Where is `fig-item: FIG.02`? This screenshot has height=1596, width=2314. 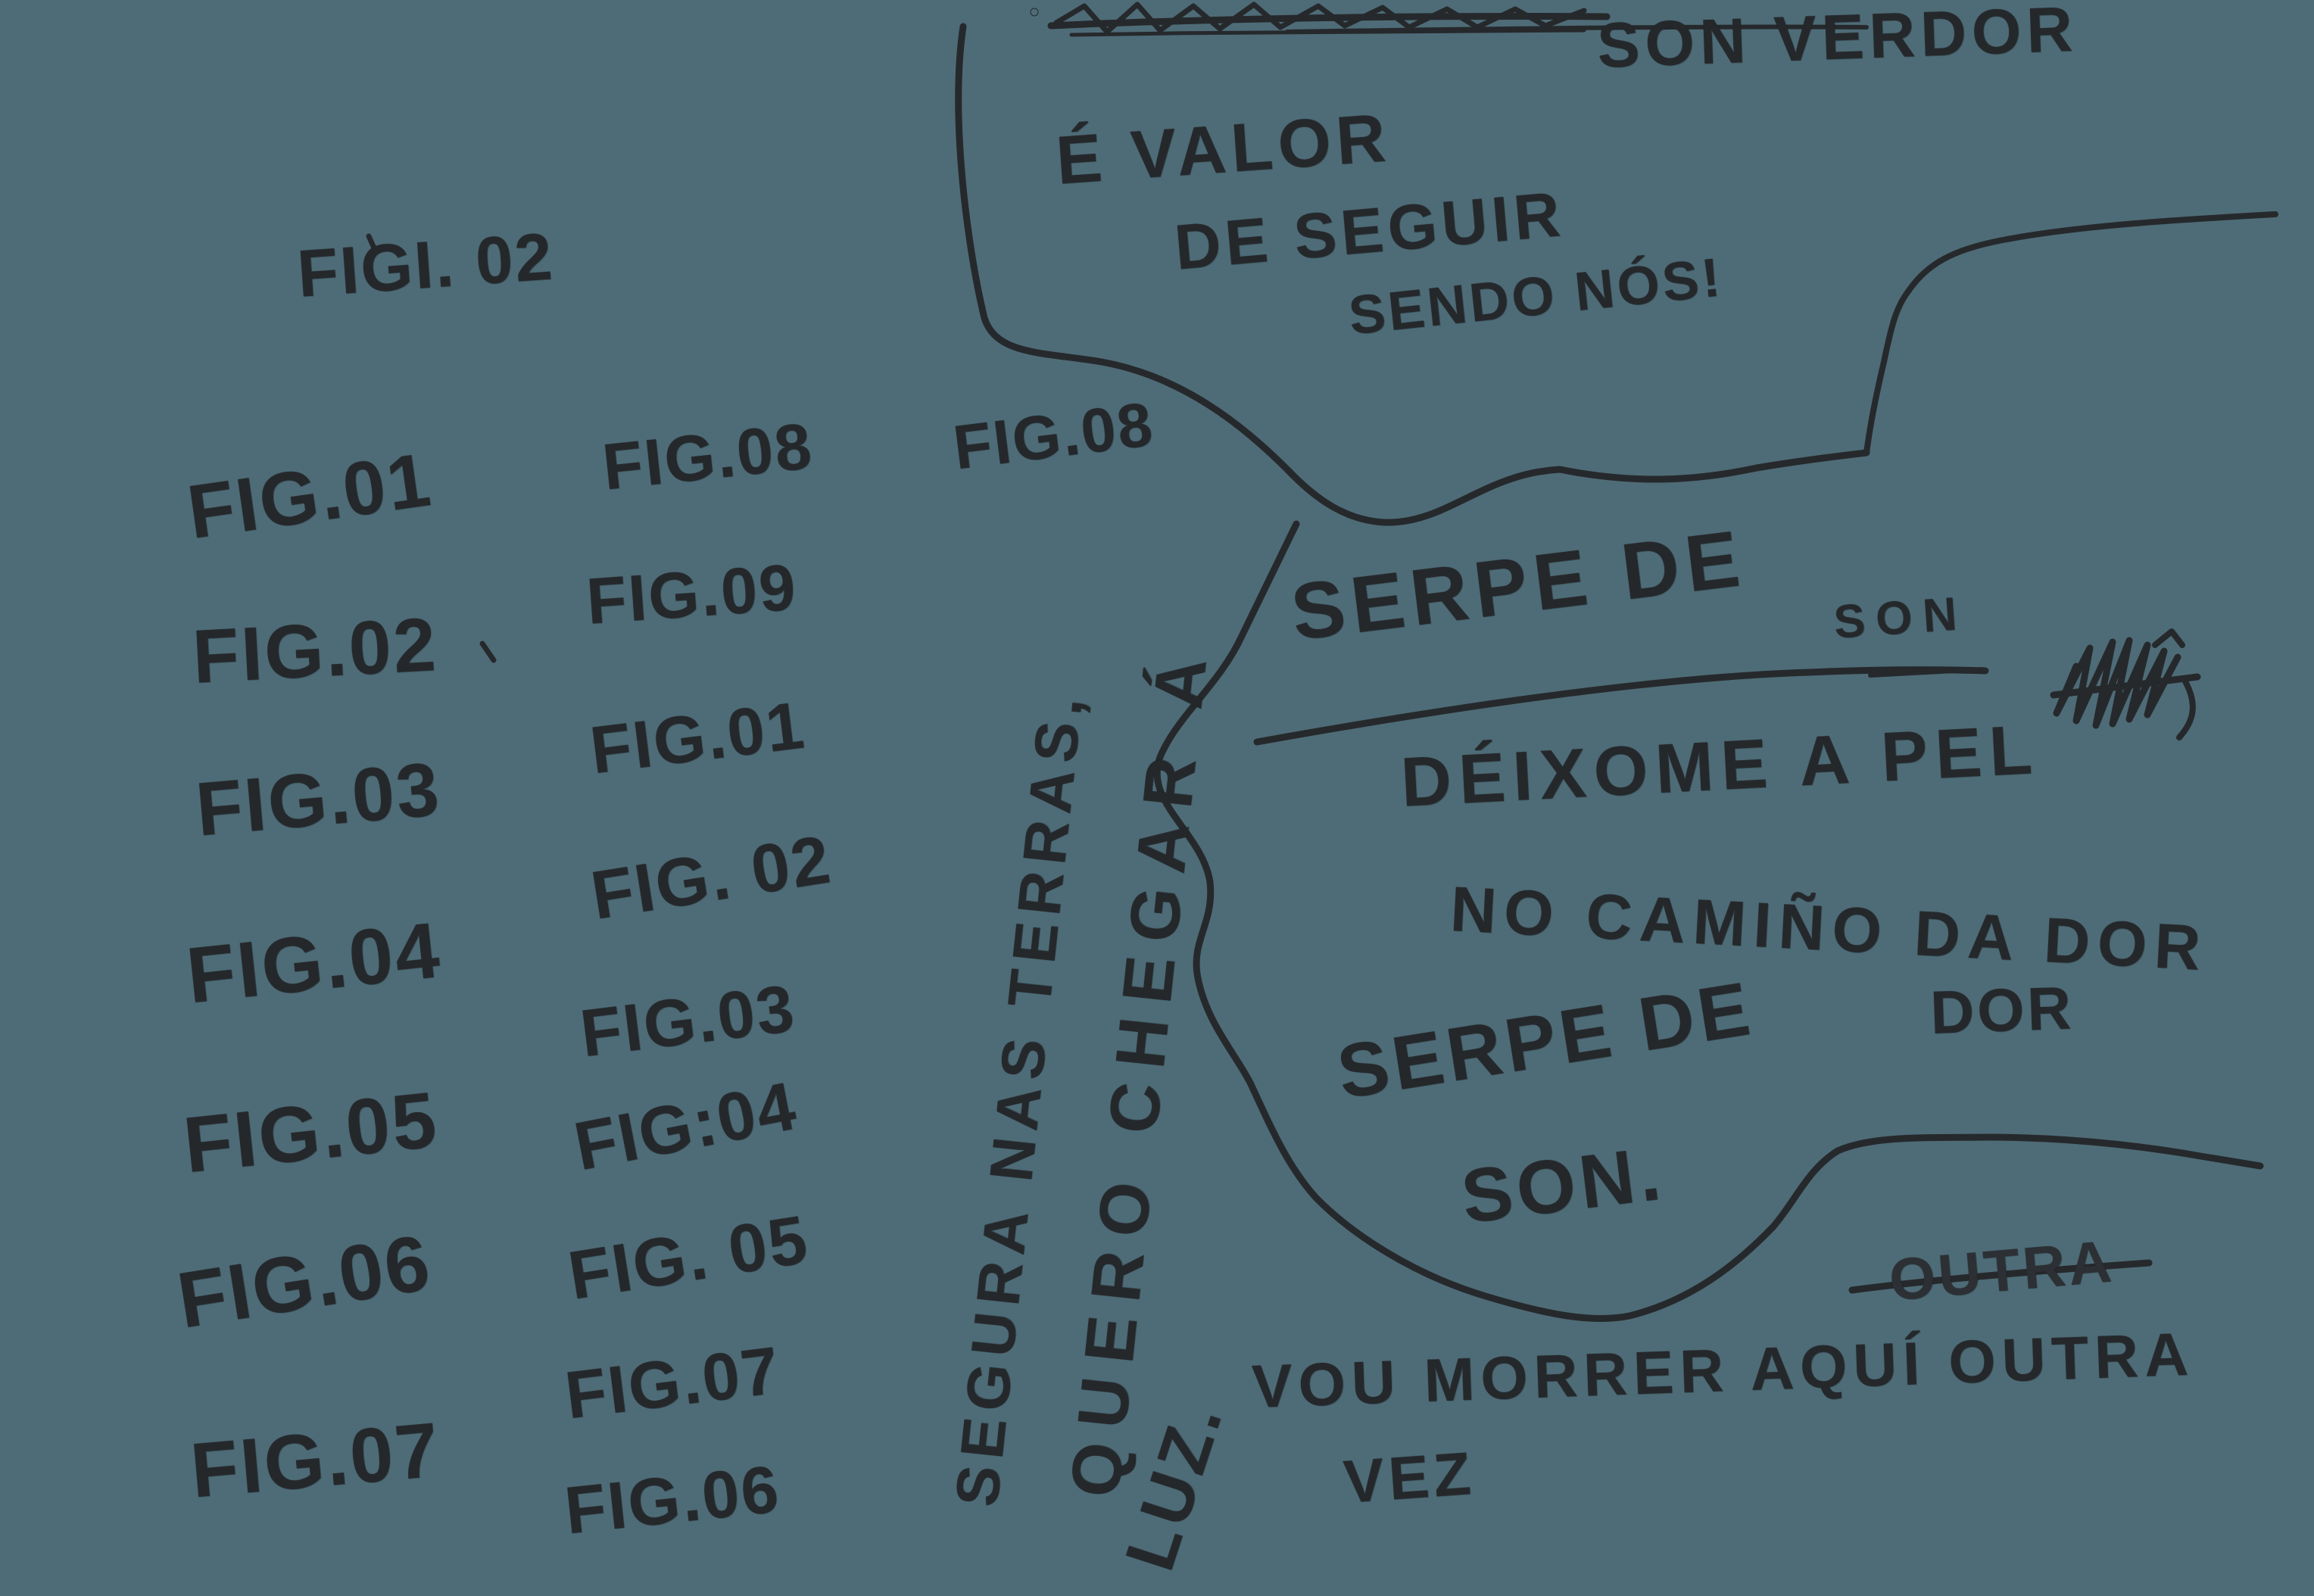
fig-item: FIG.02 is located at coordinates (315, 651).